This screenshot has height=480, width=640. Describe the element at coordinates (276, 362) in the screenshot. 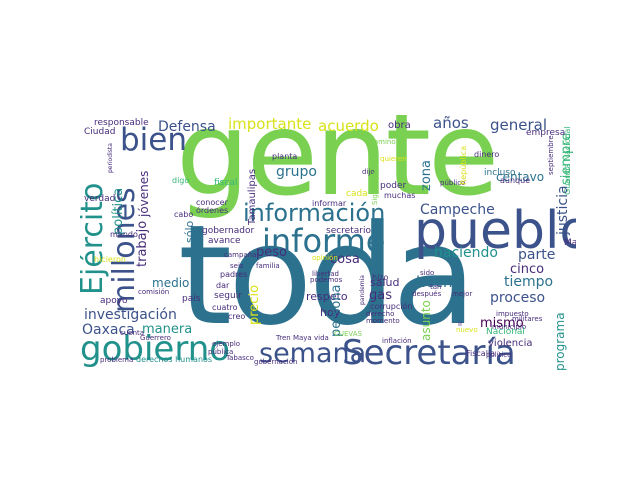

I see `word-gobernacion: gobernación` at that location.